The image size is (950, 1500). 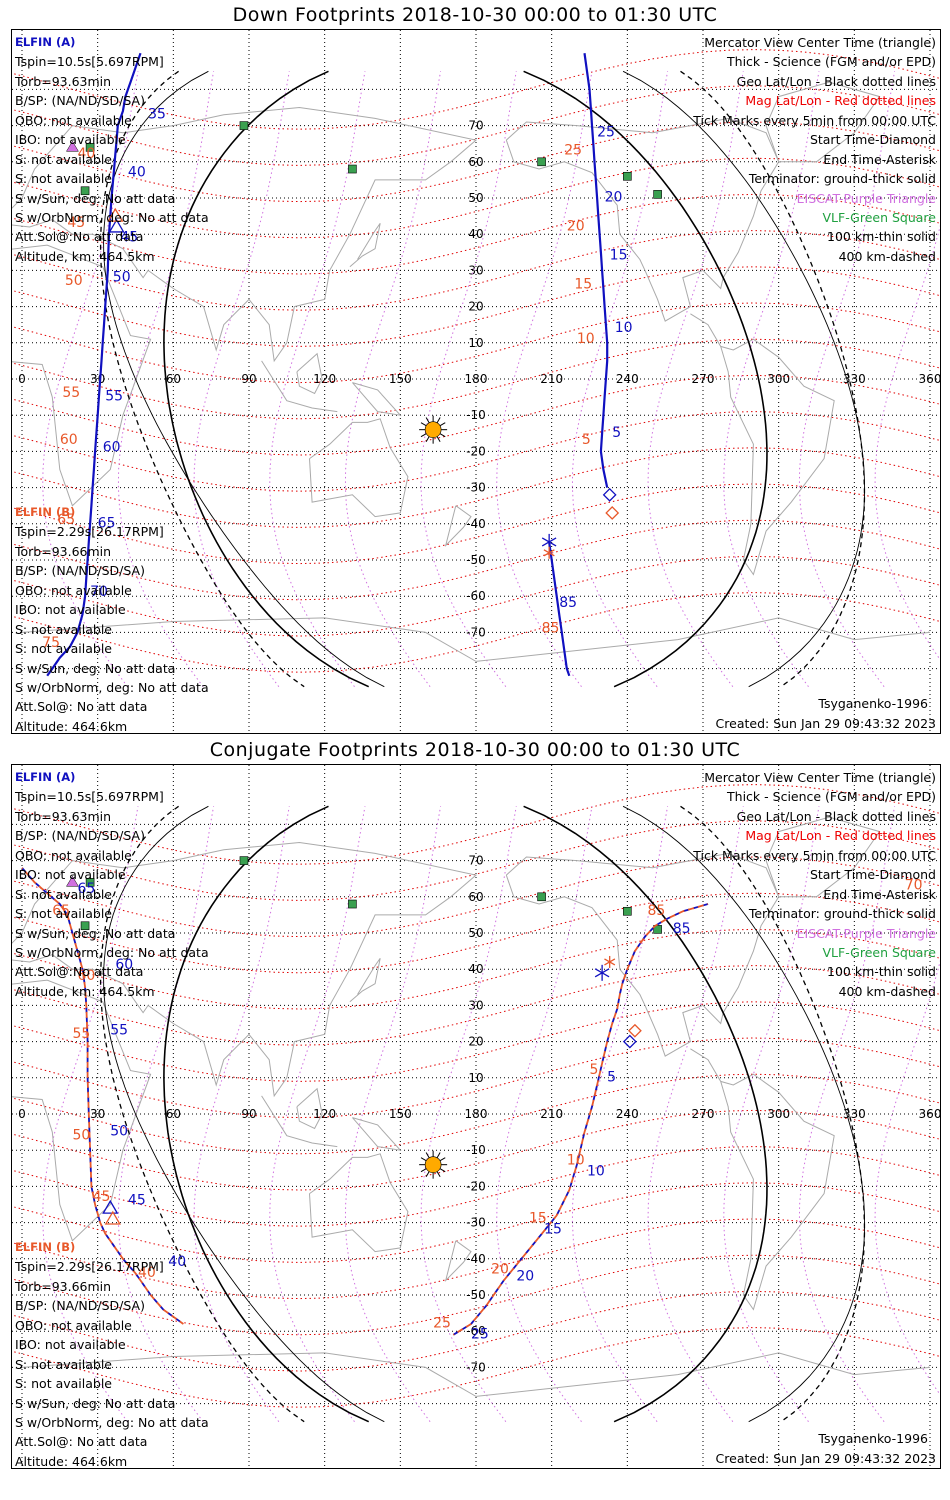 I want to click on created-timestamp: Created: Sun Jan 29 09:43:32 2023, so click(x=825, y=723).